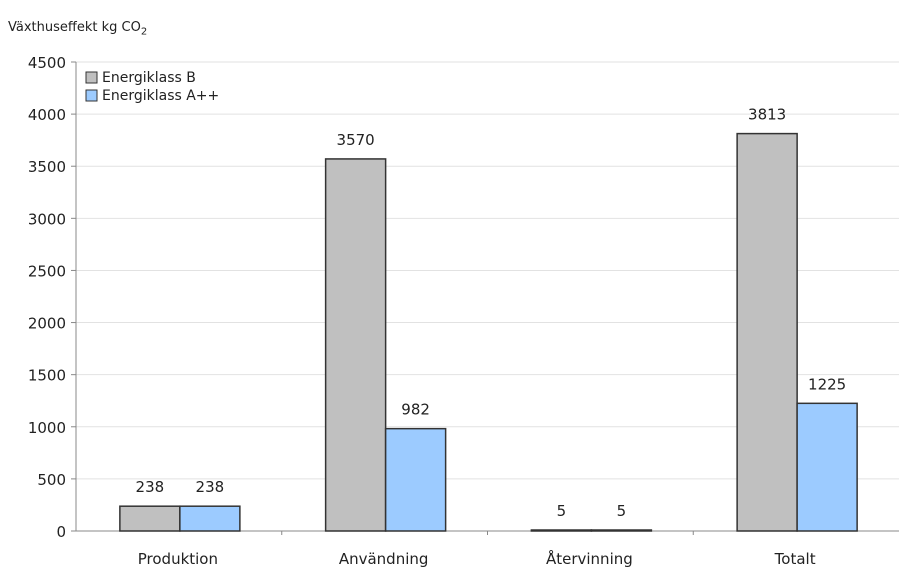 The height and width of the screenshot is (569, 899). What do you see at coordinates (827, 384) in the screenshot?
I see `data-label: 1225` at bounding box center [827, 384].